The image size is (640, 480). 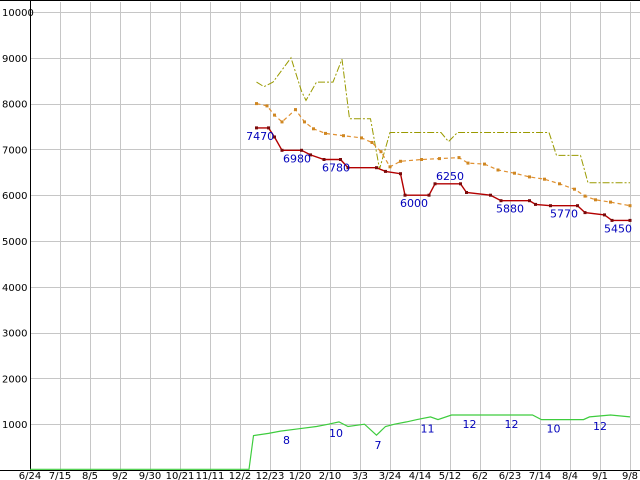 What do you see at coordinates (14, 196) in the screenshot?
I see `y-tick-label: 6000` at bounding box center [14, 196].